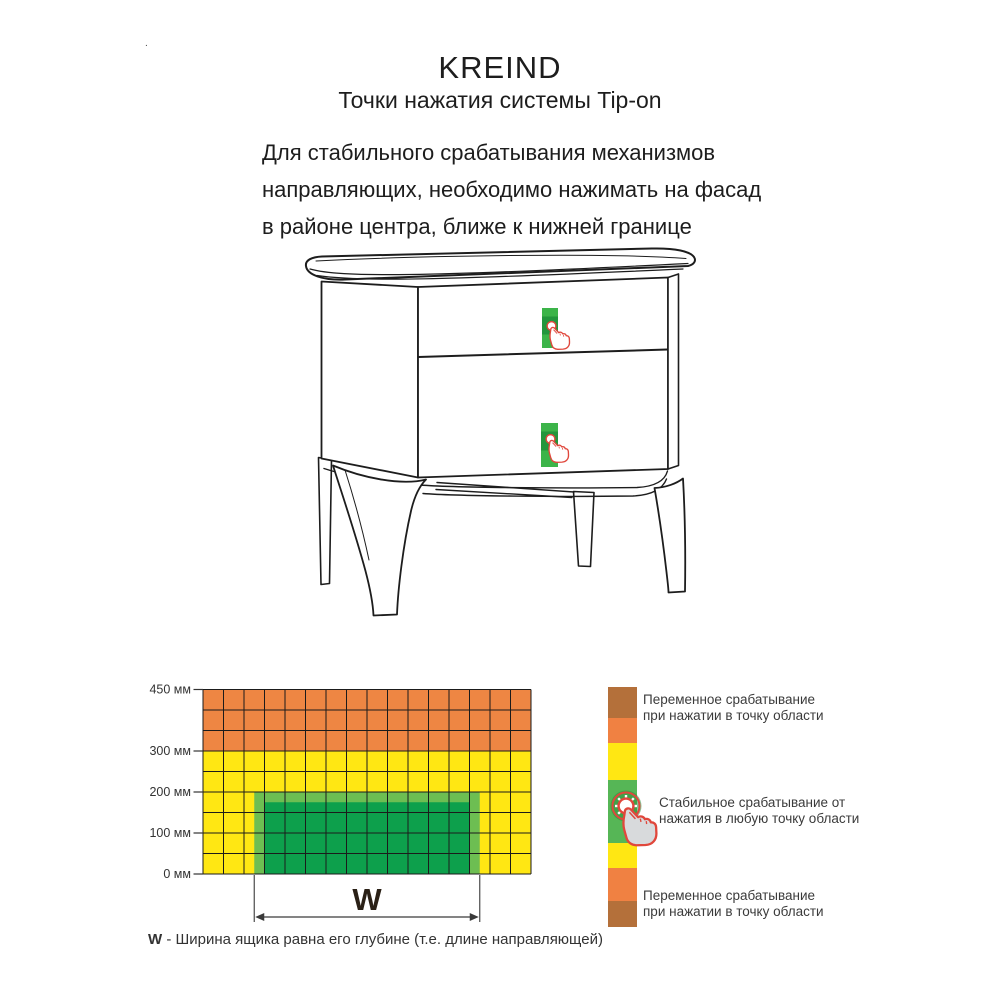 The width and height of the screenshot is (1000, 1000). What do you see at coordinates (367, 899) in the screenshot?
I see `width-marker-label: W` at bounding box center [367, 899].